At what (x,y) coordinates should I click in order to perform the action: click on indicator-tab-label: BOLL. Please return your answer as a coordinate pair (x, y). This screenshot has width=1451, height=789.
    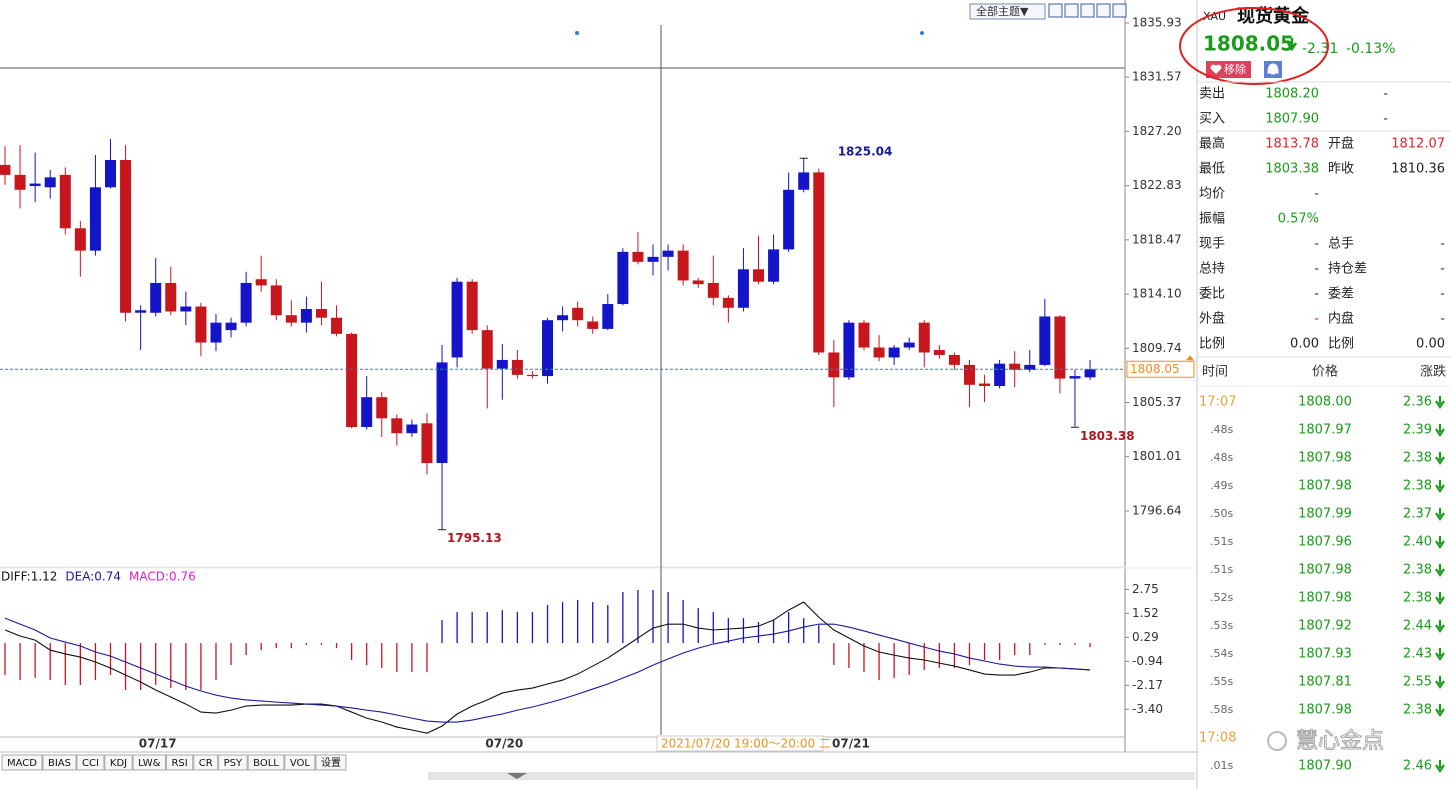
    Looking at the image, I should click on (266, 763).